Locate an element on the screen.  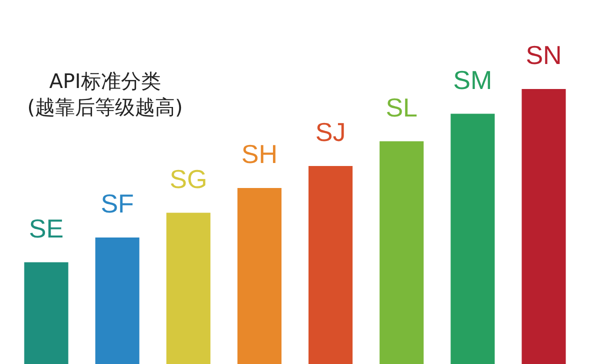
x-tick-label: SE is located at coordinates (46, 228).